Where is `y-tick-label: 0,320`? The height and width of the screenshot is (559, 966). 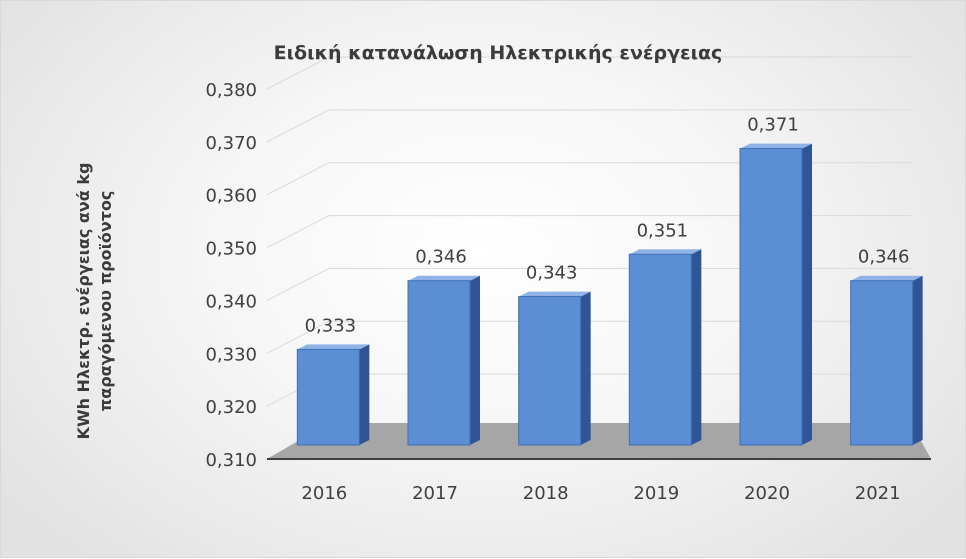 y-tick-label: 0,320 is located at coordinates (231, 407).